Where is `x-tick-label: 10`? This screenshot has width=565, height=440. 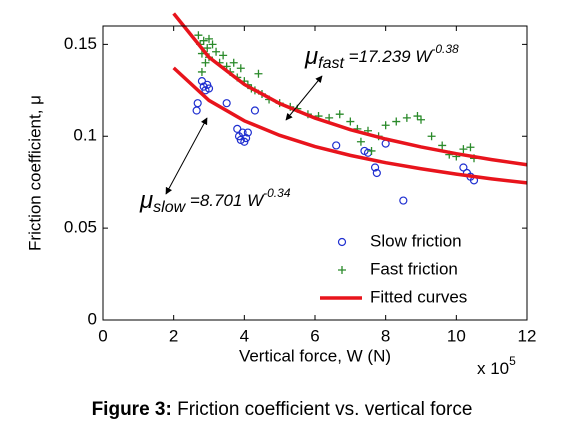
x-tick-label: 10 is located at coordinates (456, 335).